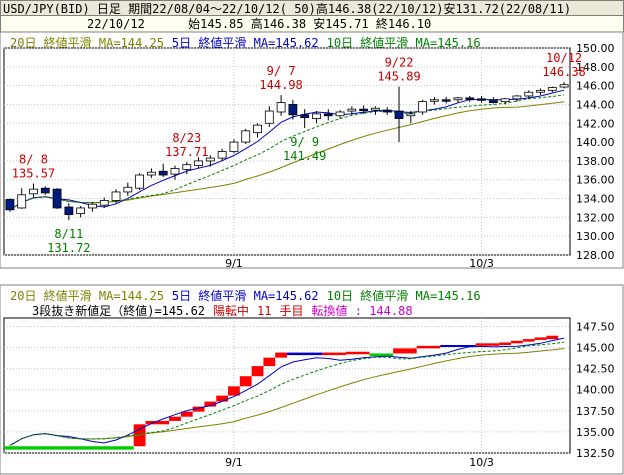  Describe the element at coordinates (68, 234) in the screenshot. I see `annotation-date: 8/11` at that location.